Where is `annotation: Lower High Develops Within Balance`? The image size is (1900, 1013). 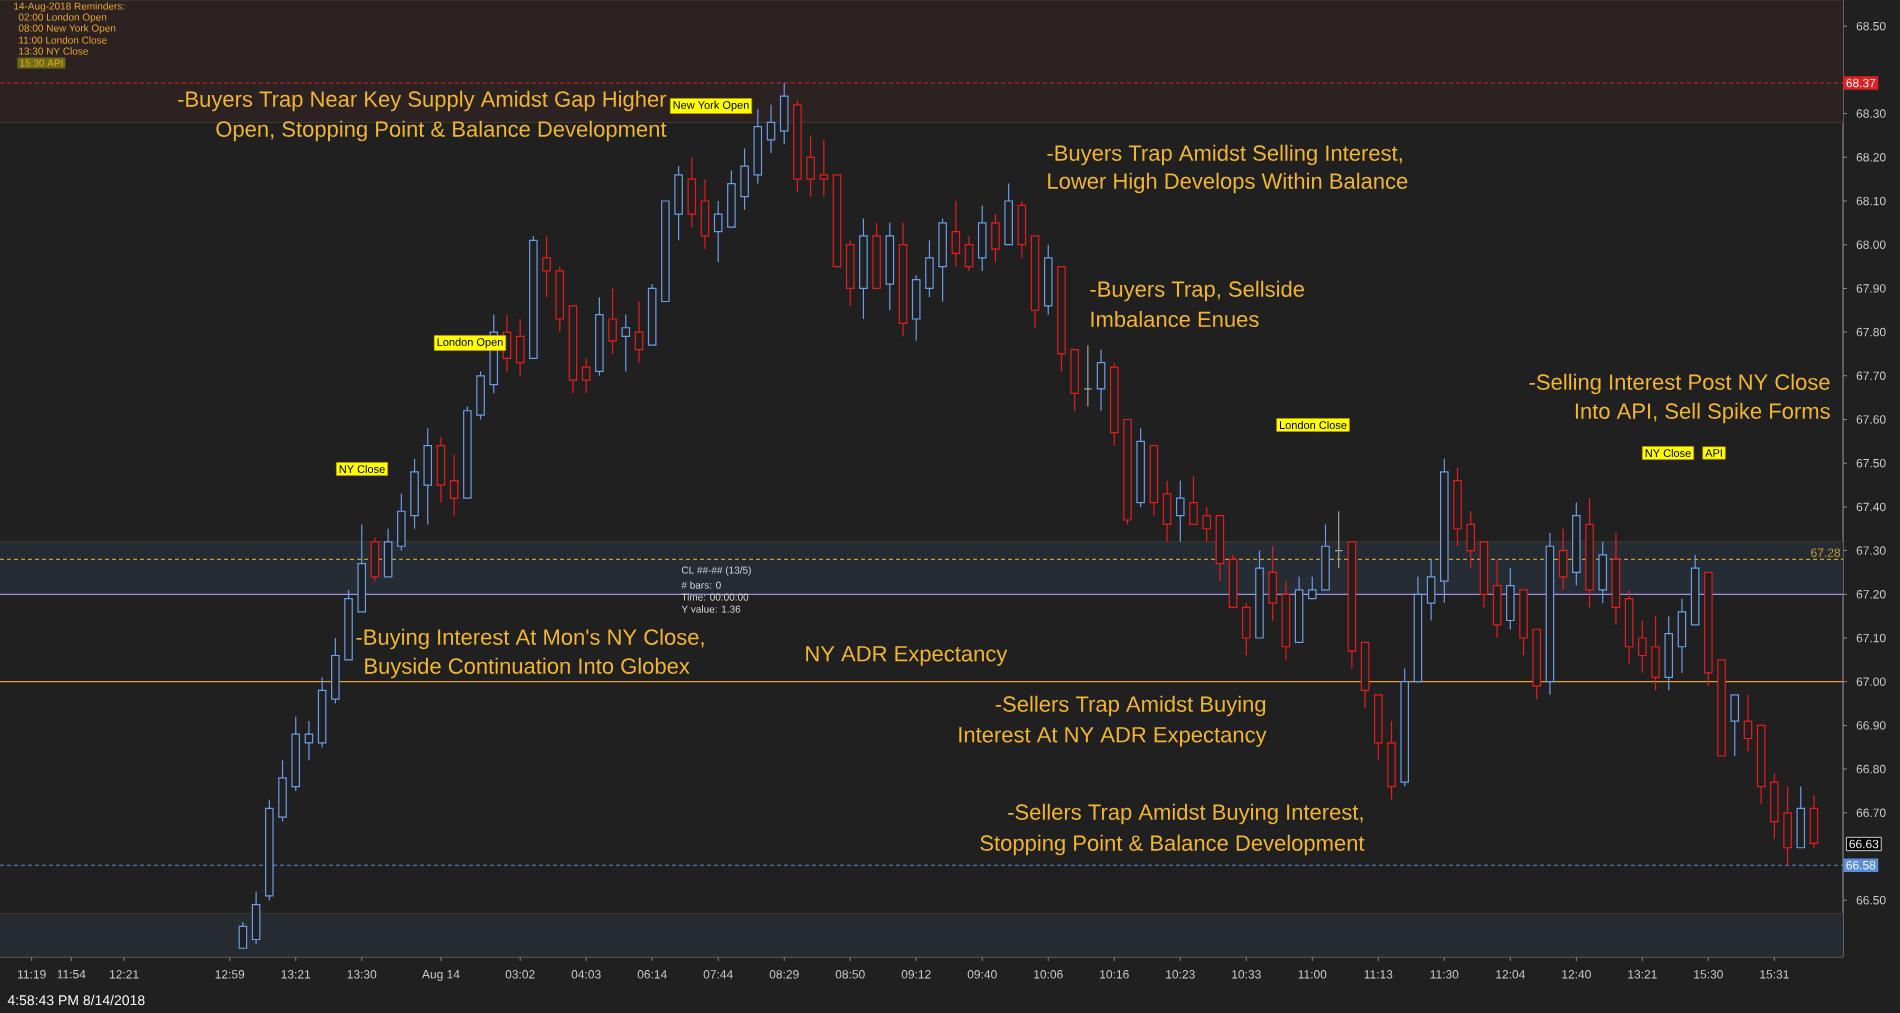
annotation: Lower High Develops Within Balance is located at coordinates (1228, 183).